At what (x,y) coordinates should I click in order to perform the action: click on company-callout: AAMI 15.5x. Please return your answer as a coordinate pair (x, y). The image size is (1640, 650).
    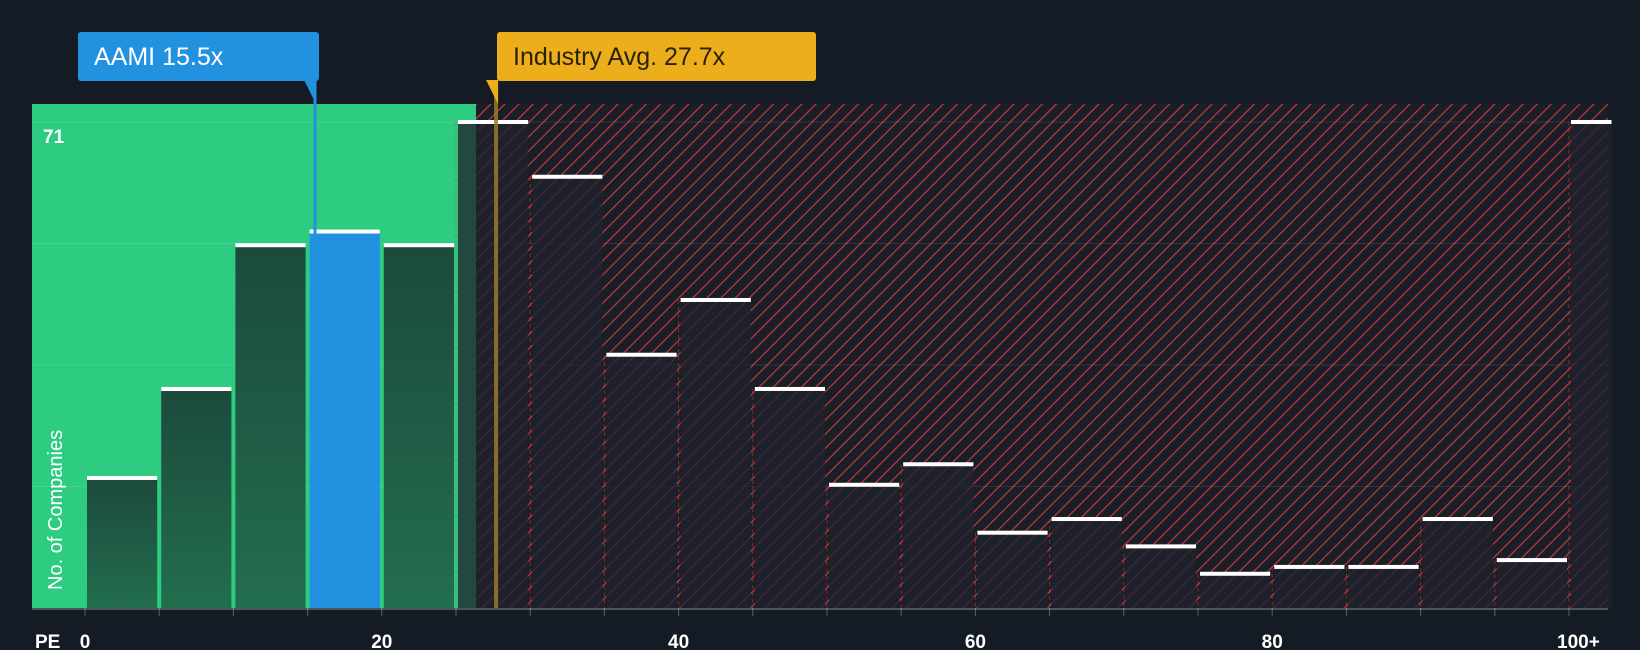
    Looking at the image, I should click on (198, 68).